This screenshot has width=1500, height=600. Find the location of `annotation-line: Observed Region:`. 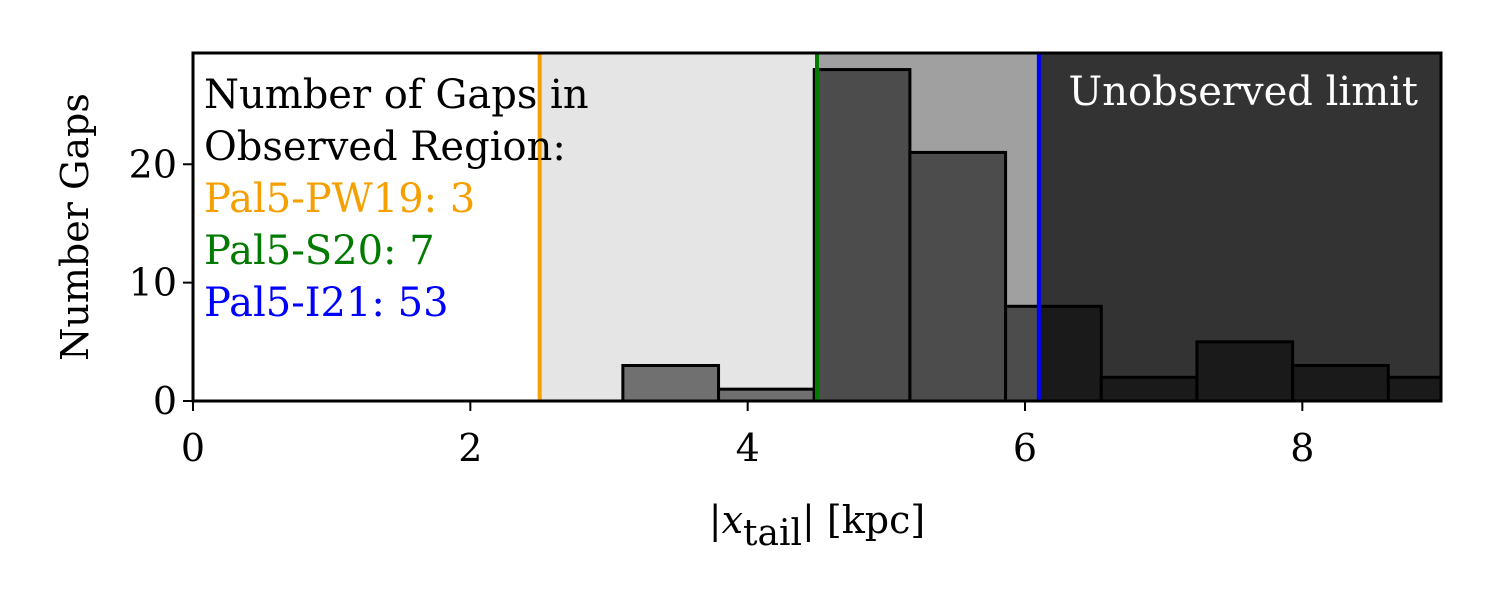

annotation-line: Observed Region: is located at coordinates (385, 147).